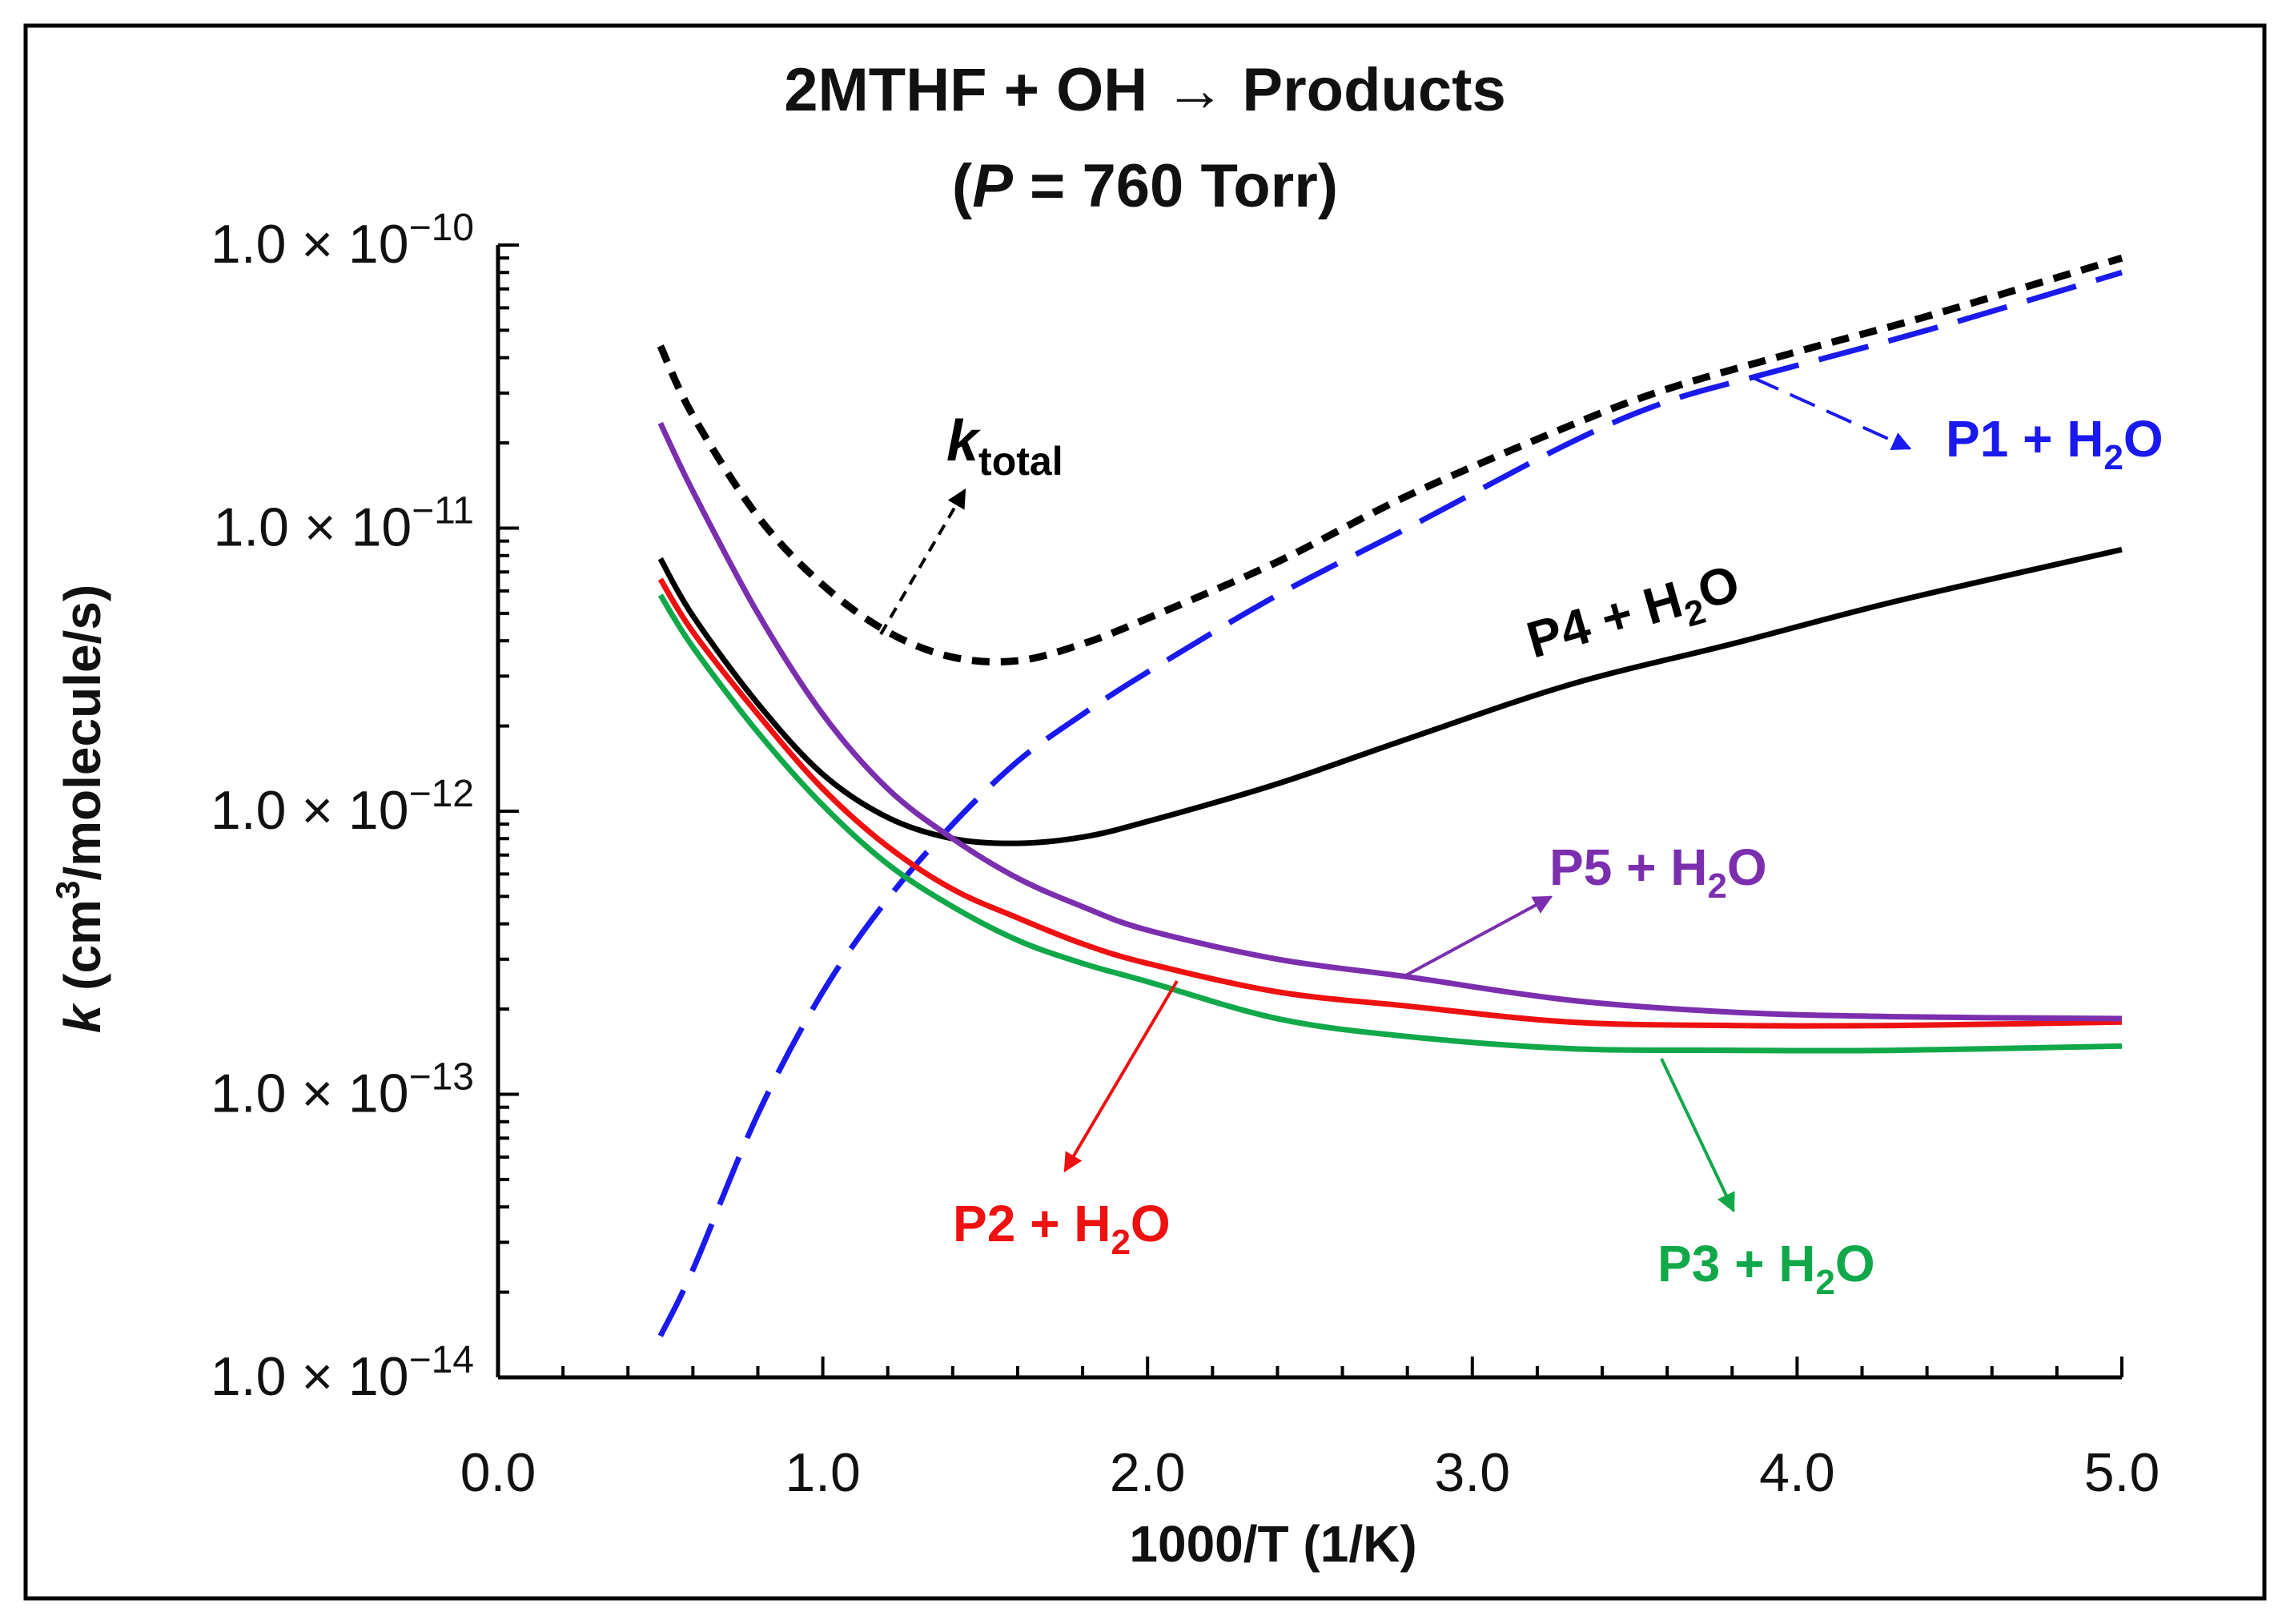 This screenshot has width=2290, height=1624. Describe the element at coordinates (342, 241) in the screenshot. I see `y-tick-label: 1.0 × 10⁻¹⁰` at that location.